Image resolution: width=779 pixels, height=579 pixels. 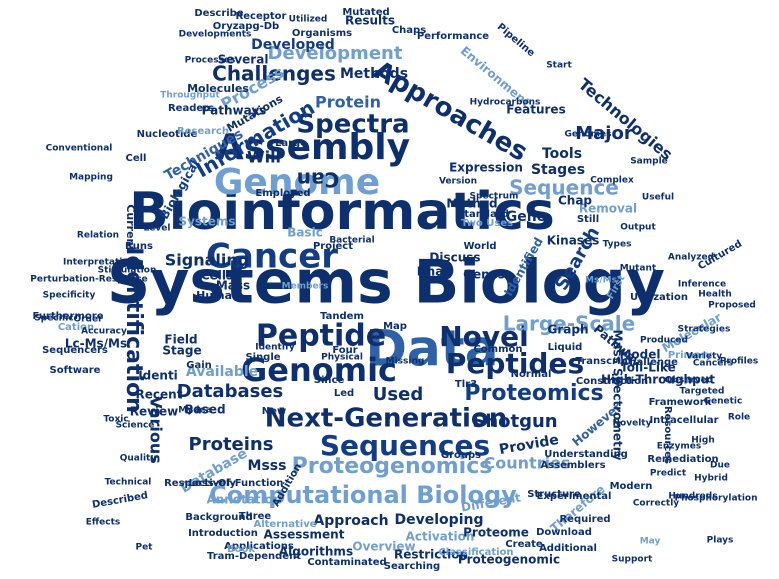 I want to click on word-spectrum: Spectrum, so click(x=494, y=197).